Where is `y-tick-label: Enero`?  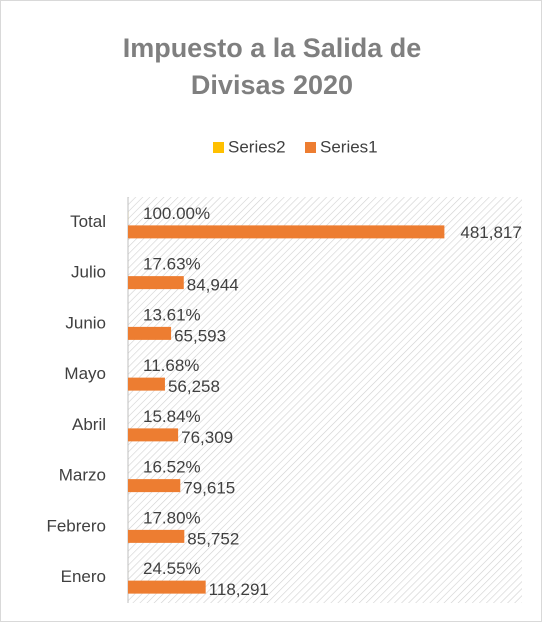
y-tick-label: Enero is located at coordinates (83, 576).